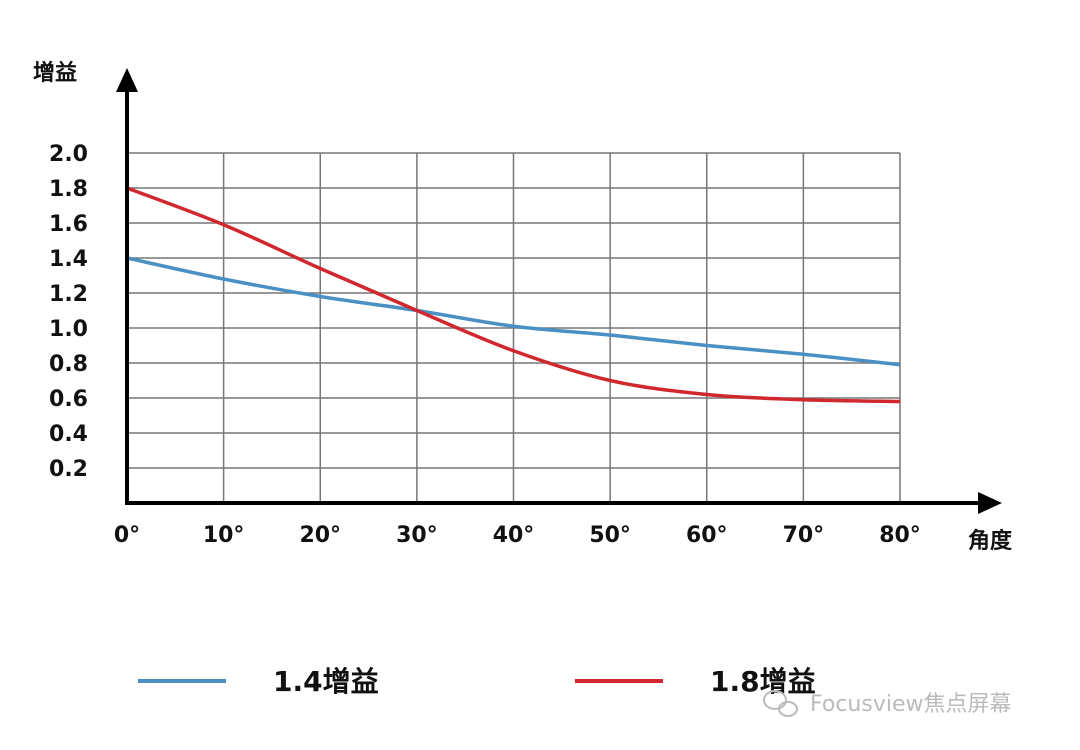  I want to click on x-tick-label: 50°, so click(610, 535).